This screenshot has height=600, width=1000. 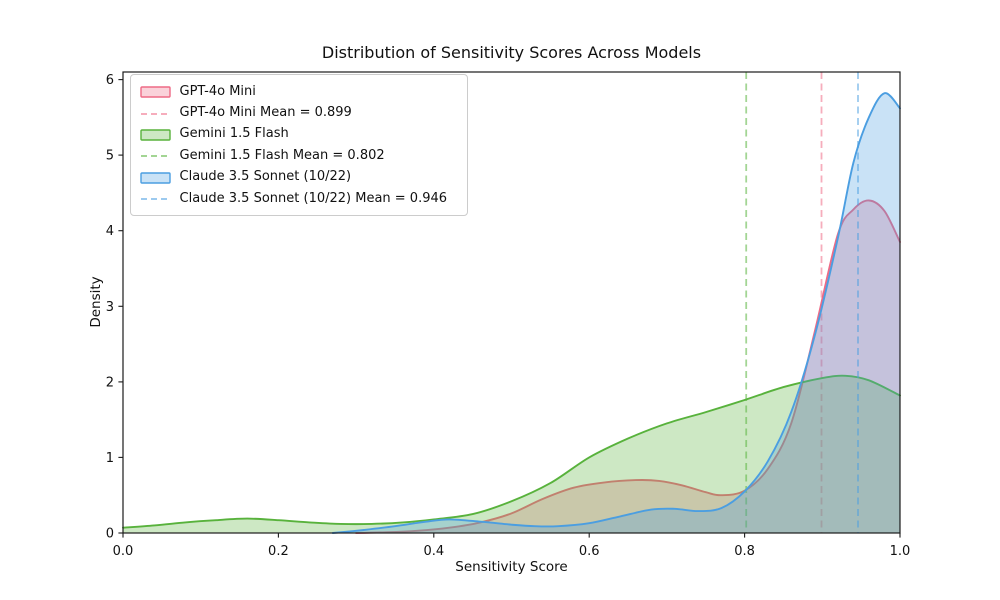 I want to click on y-tick-label: 2, so click(x=110, y=382).